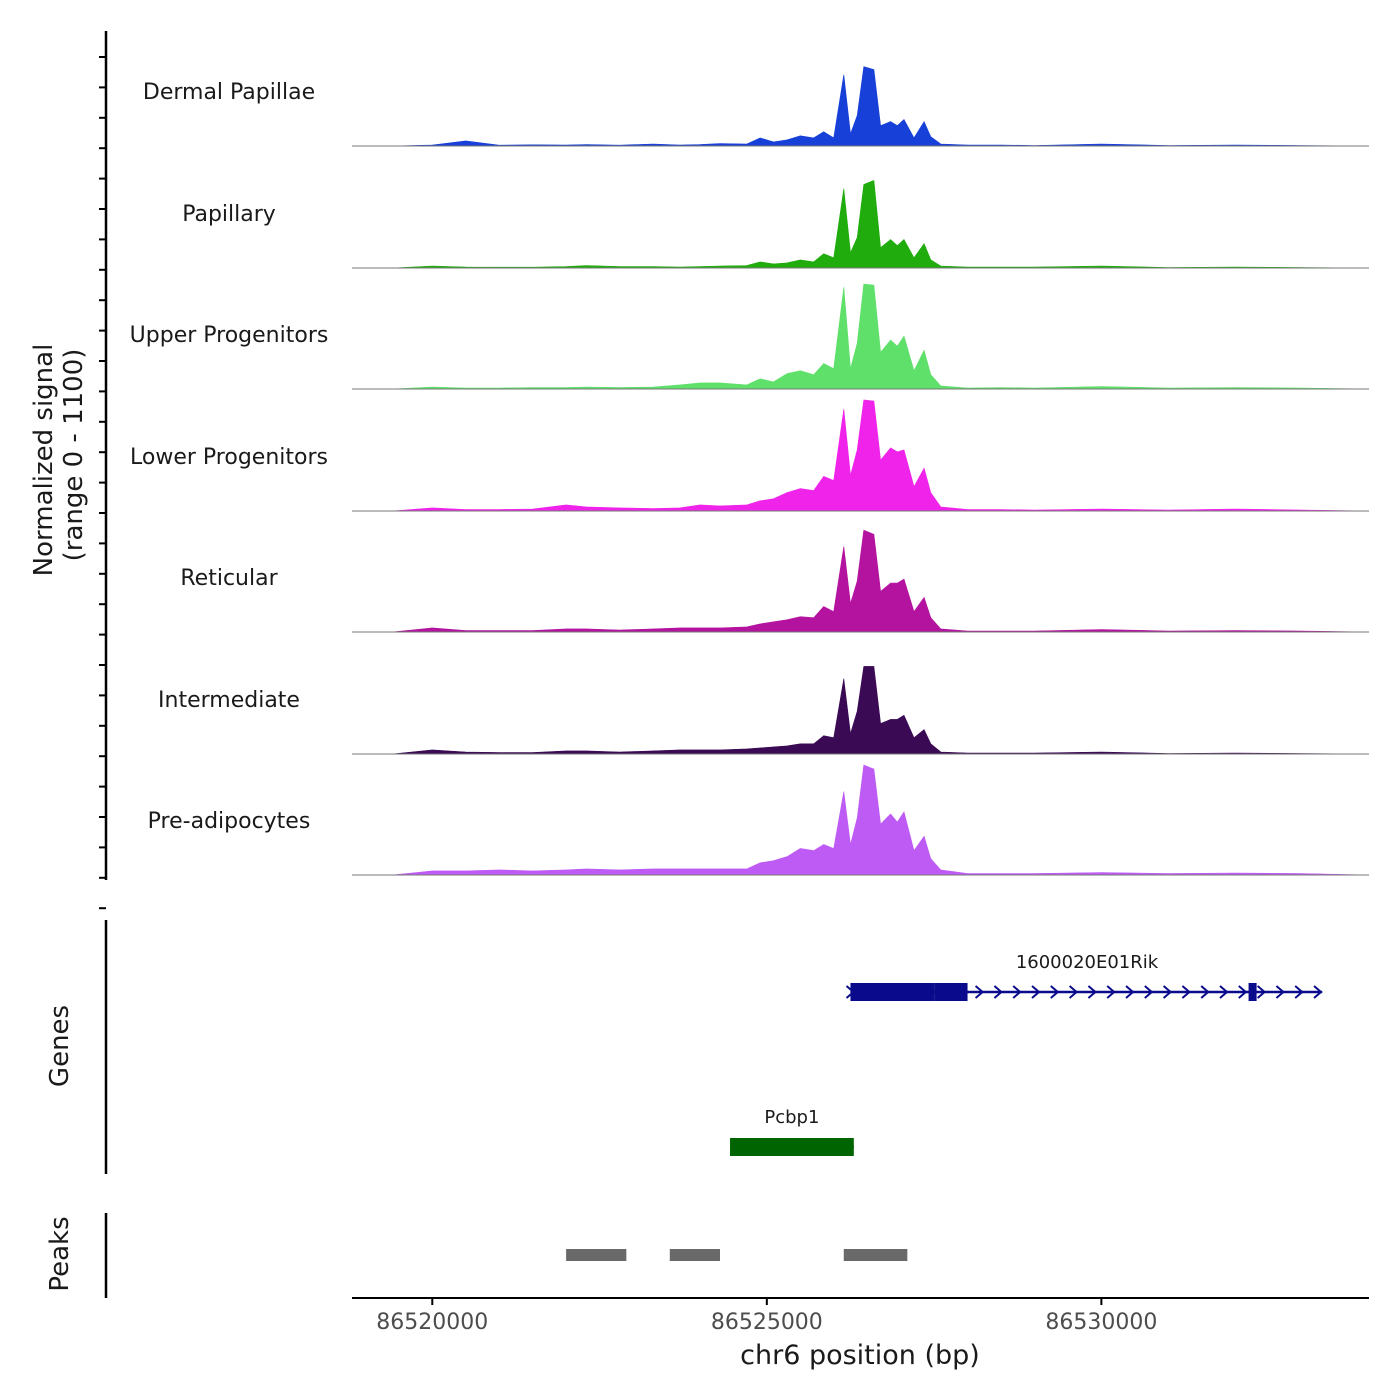 This screenshot has width=1400, height=1400. I want to click on gene-label-1: Pcbp1, so click(791, 1117).